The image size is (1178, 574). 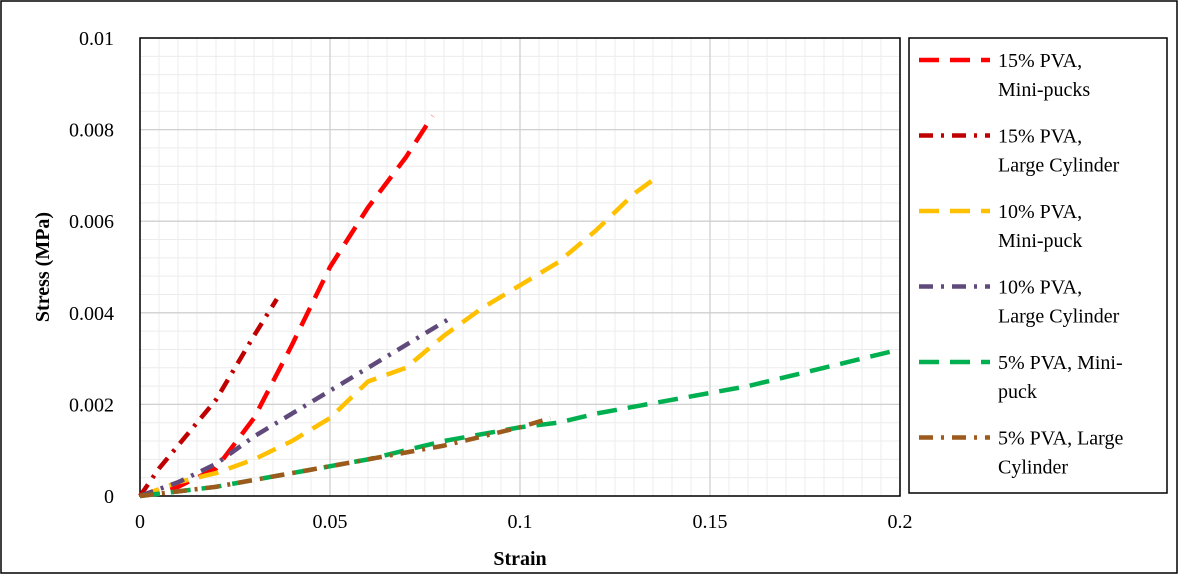 I want to click on x-axis-title: Strain, so click(x=519, y=559).